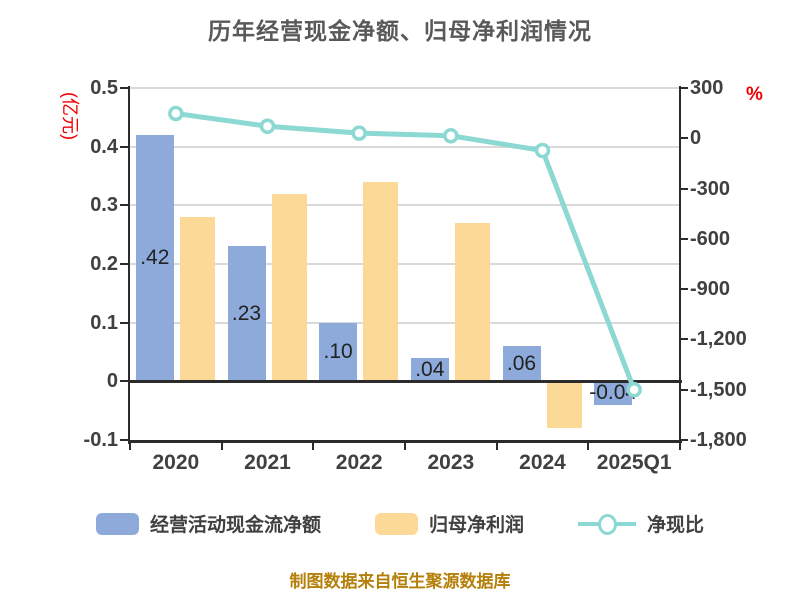 This screenshot has height=600, width=800. Describe the element at coordinates (338, 351) in the screenshot. I see `bar-value-label: .10` at that location.